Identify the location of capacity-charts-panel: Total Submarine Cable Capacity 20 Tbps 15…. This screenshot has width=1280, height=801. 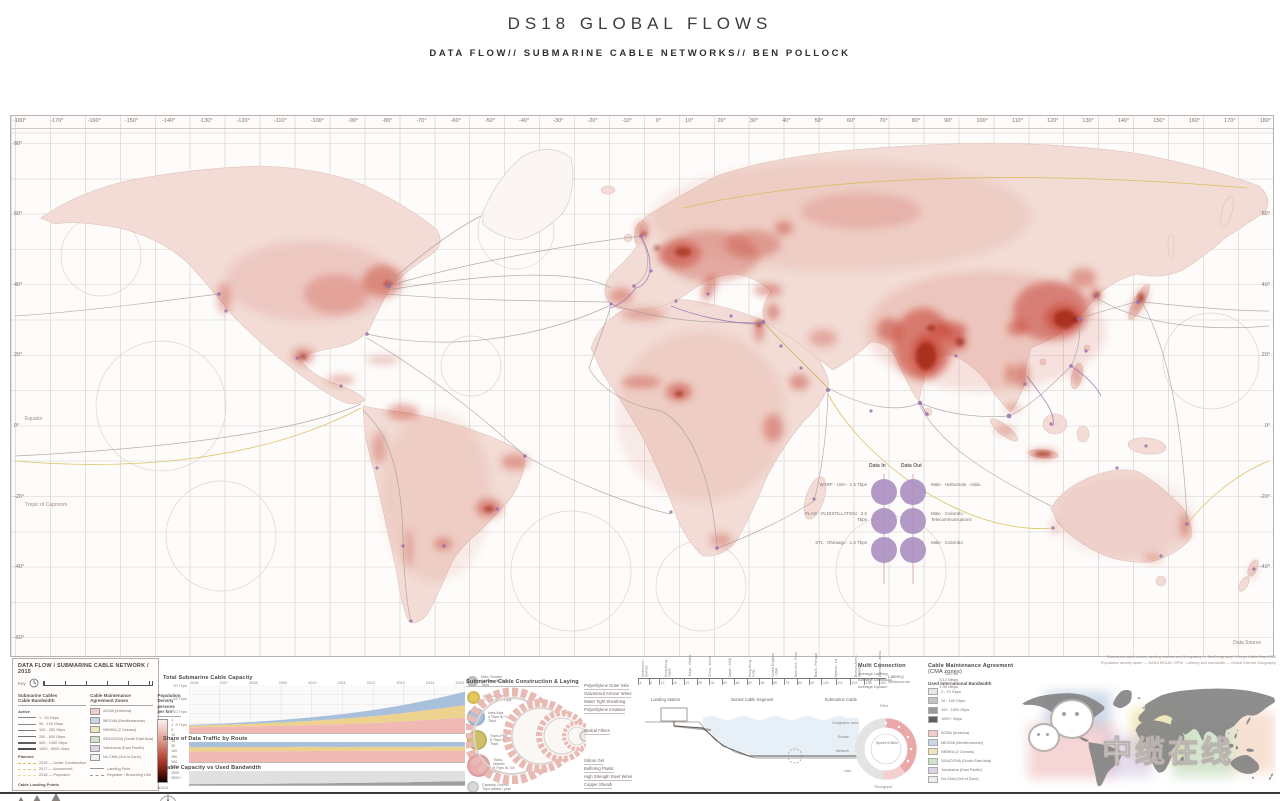
(339, 734).